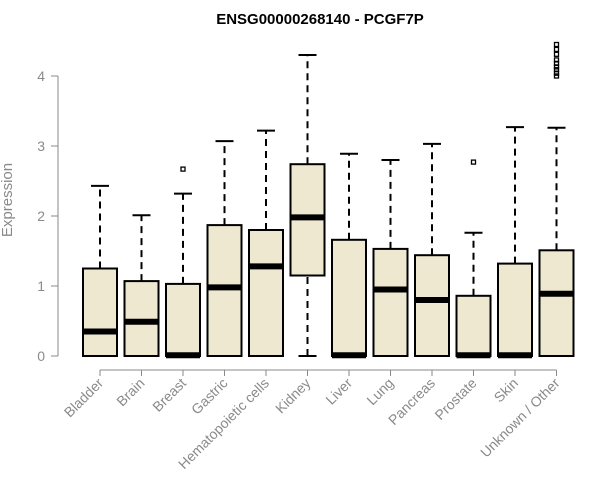 The width and height of the screenshot is (600, 500). What do you see at coordinates (506, 390) in the screenshot?
I see `x-tick-label: Skin` at bounding box center [506, 390].